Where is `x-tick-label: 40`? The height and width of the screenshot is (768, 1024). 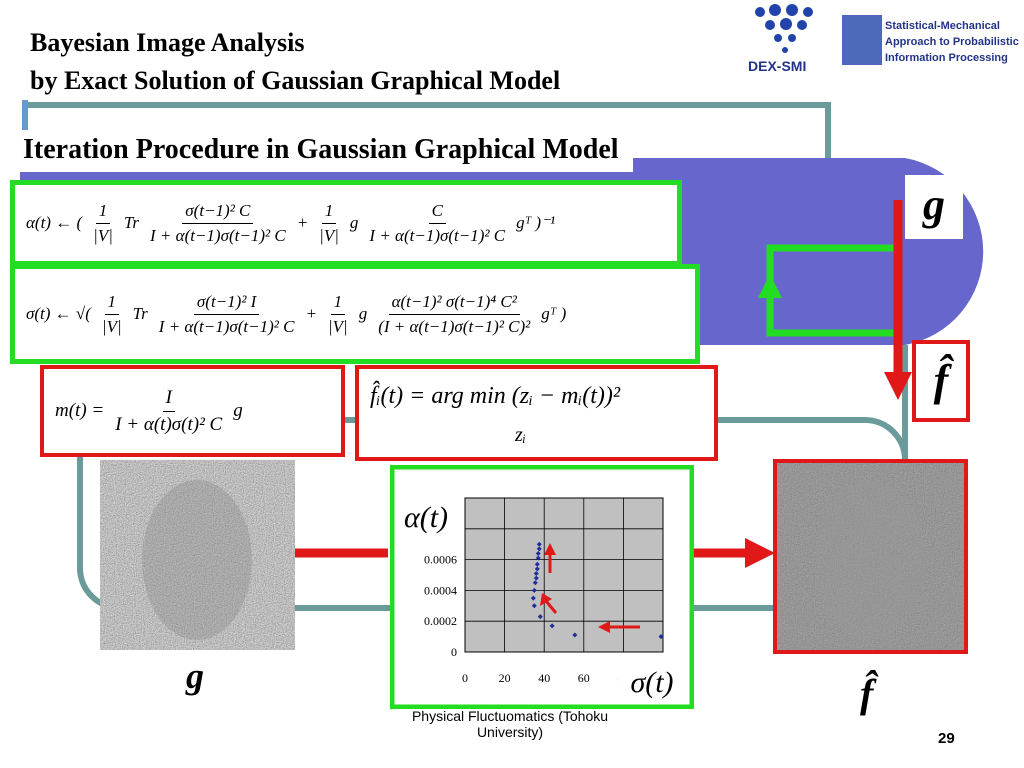 x-tick-label: 40 is located at coordinates (544, 678).